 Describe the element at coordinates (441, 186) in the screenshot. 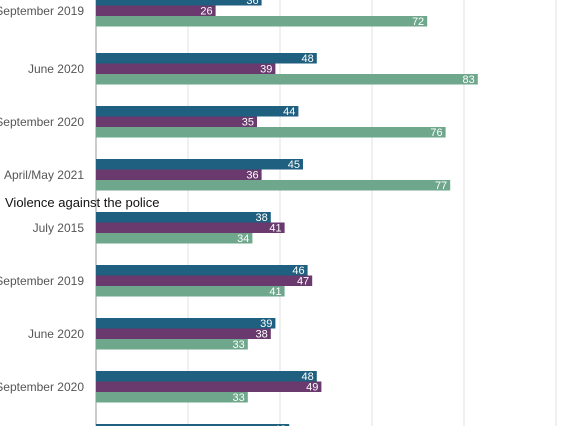

I see `data-label: 77` at that location.